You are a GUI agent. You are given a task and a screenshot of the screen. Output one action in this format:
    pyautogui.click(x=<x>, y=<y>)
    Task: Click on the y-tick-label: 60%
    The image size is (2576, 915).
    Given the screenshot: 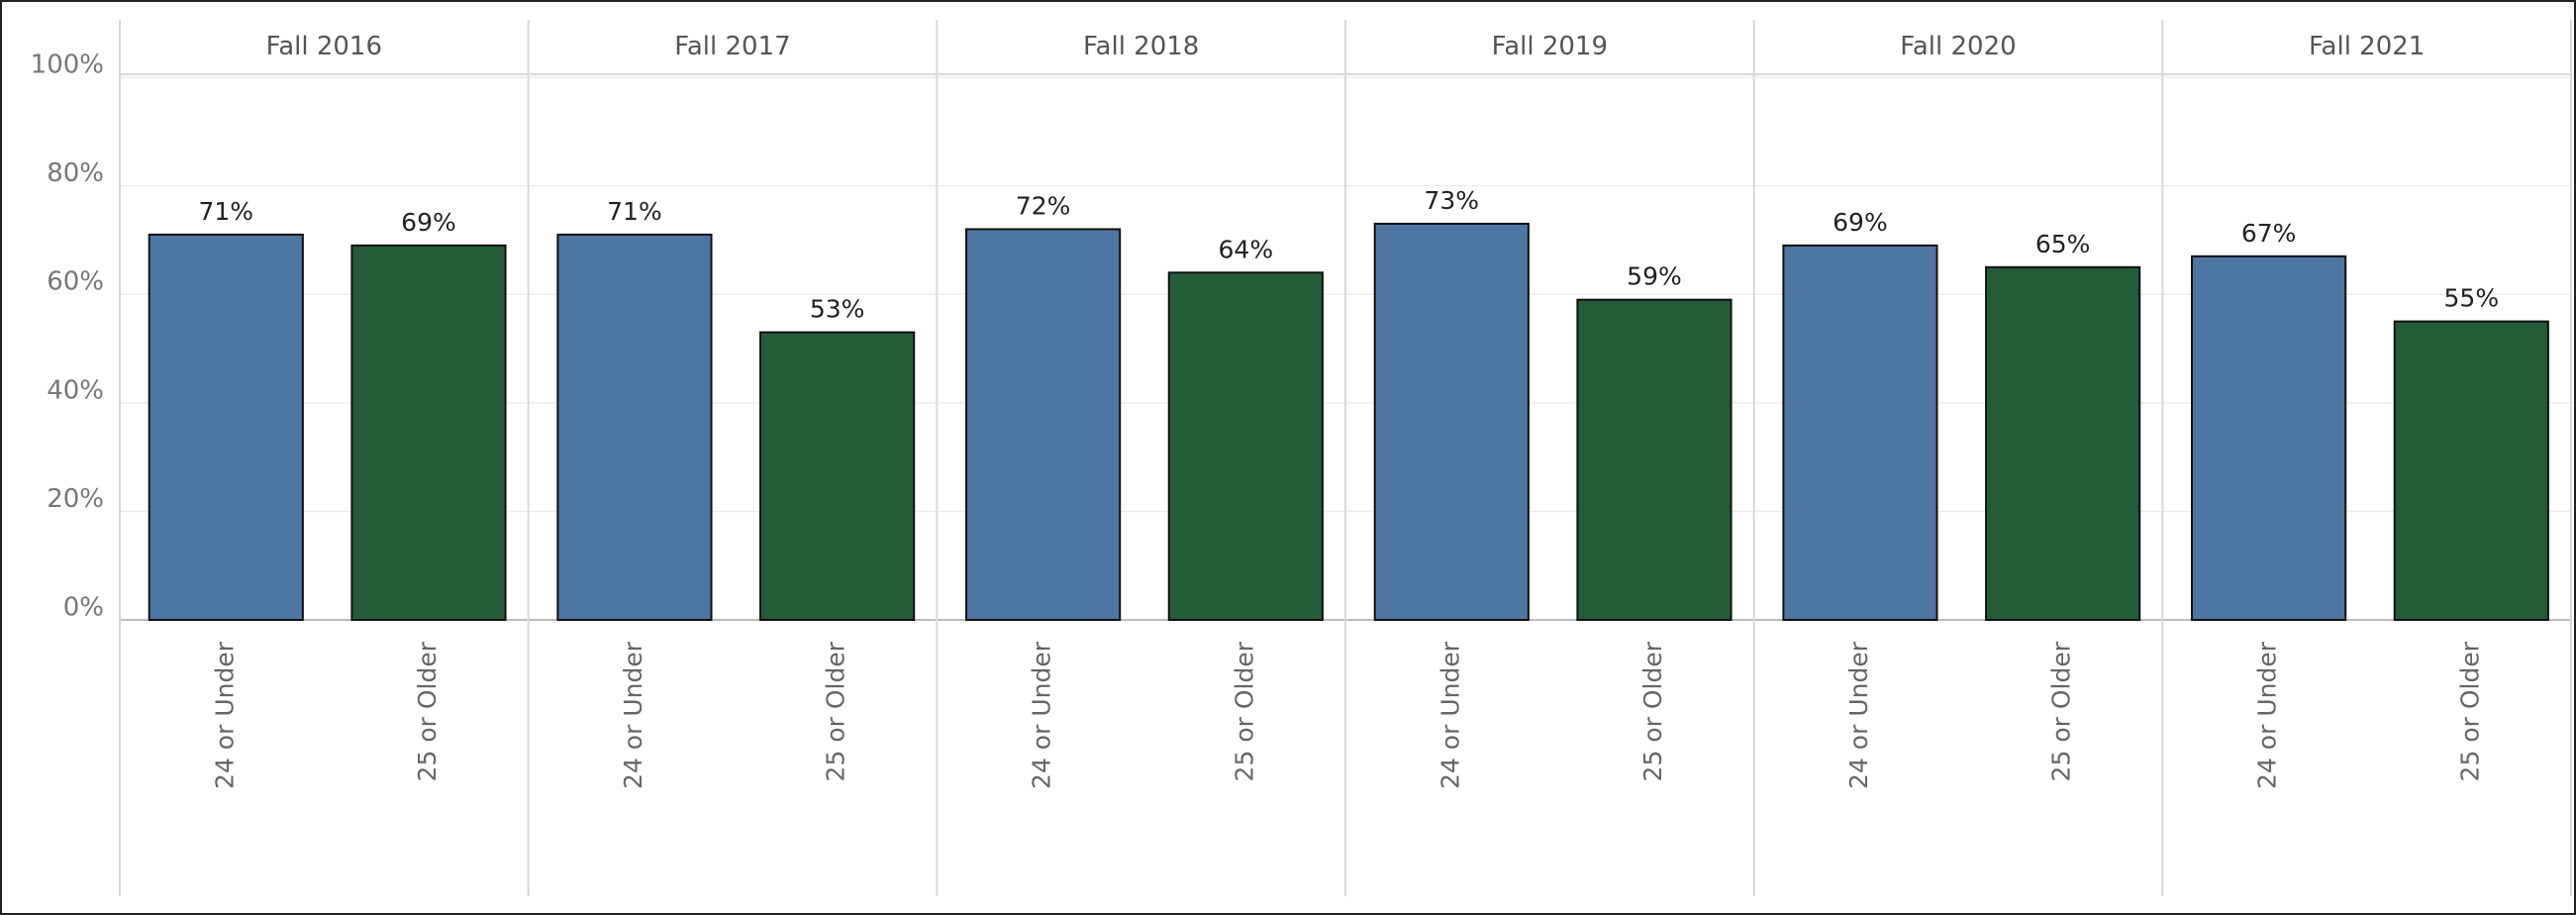 What is the action you would take?
    pyautogui.click(x=76, y=282)
    